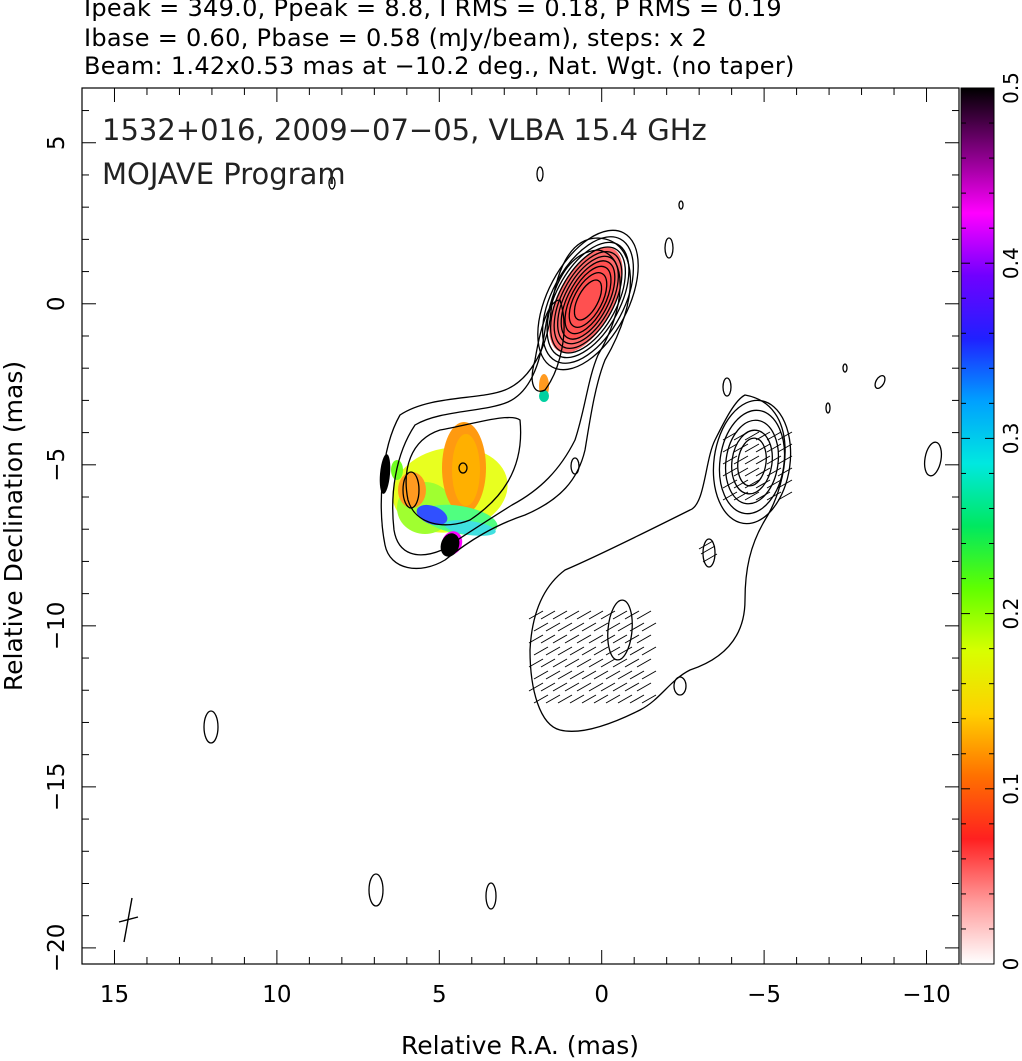 This screenshot has height=1061, width=1022. What do you see at coordinates (1010, 614) in the screenshot?
I see `colorbar-tick-label: 0.2` at bounding box center [1010, 614].